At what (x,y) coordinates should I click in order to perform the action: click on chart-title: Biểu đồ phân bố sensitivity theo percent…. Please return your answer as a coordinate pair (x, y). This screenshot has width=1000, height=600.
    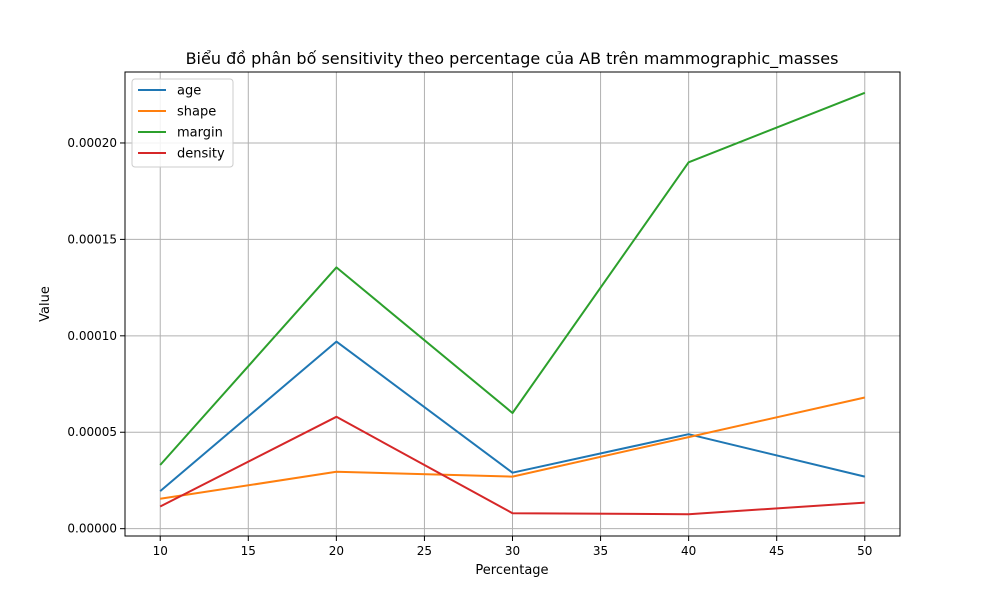
    Looking at the image, I should click on (512, 59).